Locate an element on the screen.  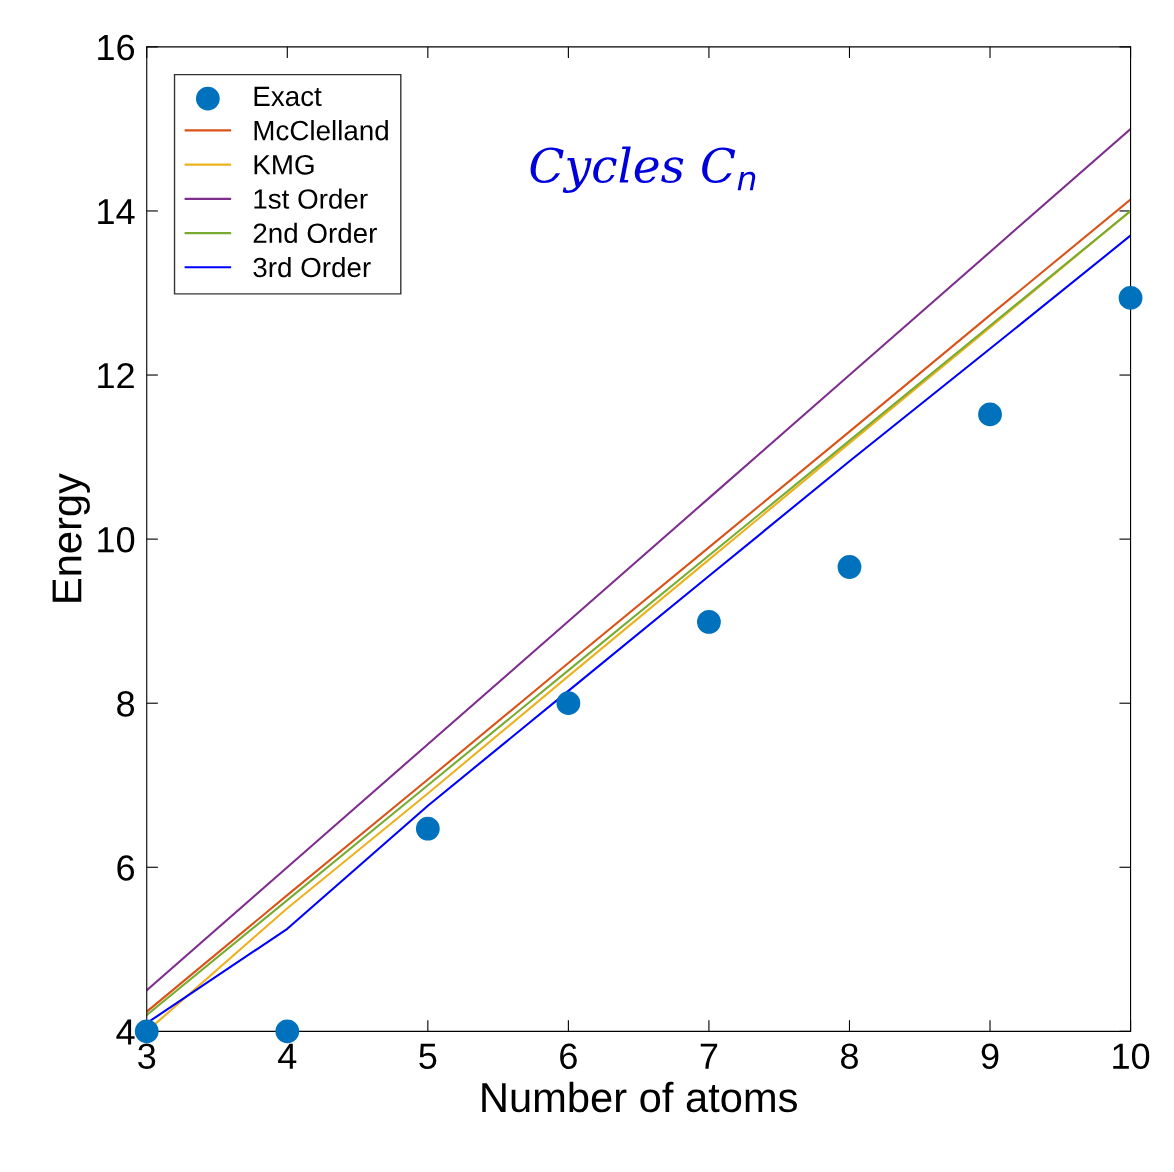
y-tick-label: 12 is located at coordinates (116, 375).